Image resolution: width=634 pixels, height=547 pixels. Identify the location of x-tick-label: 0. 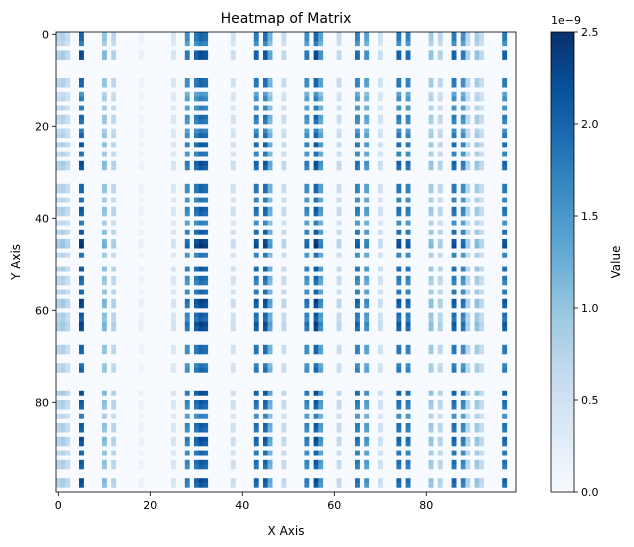
(58, 505).